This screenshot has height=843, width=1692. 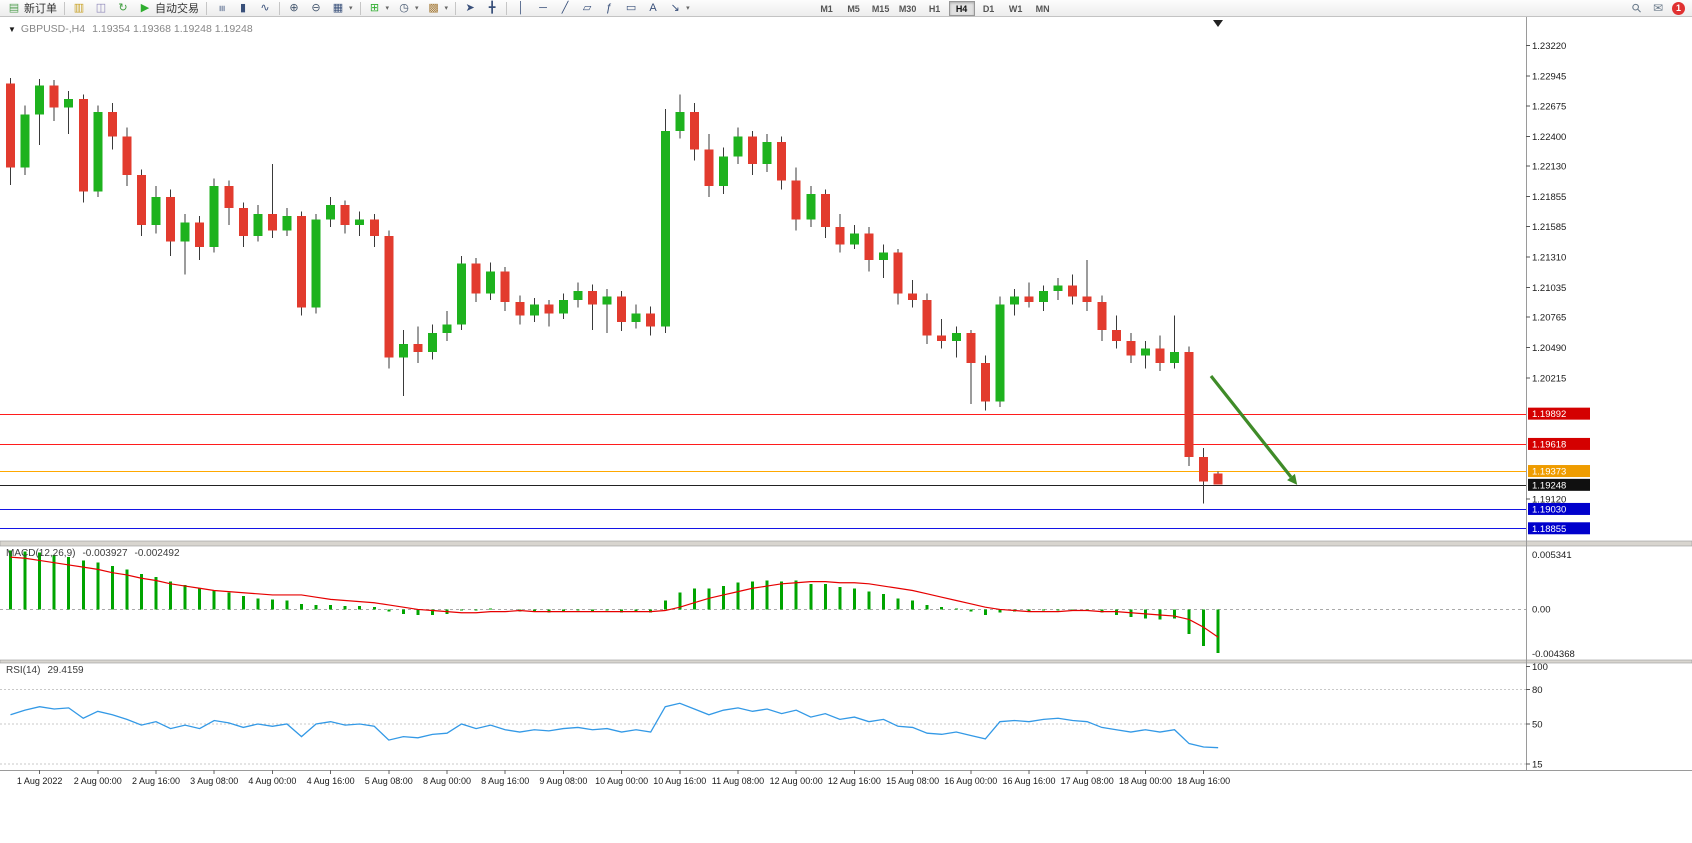 I want to click on toolbar-separator, so click(x=360, y=8).